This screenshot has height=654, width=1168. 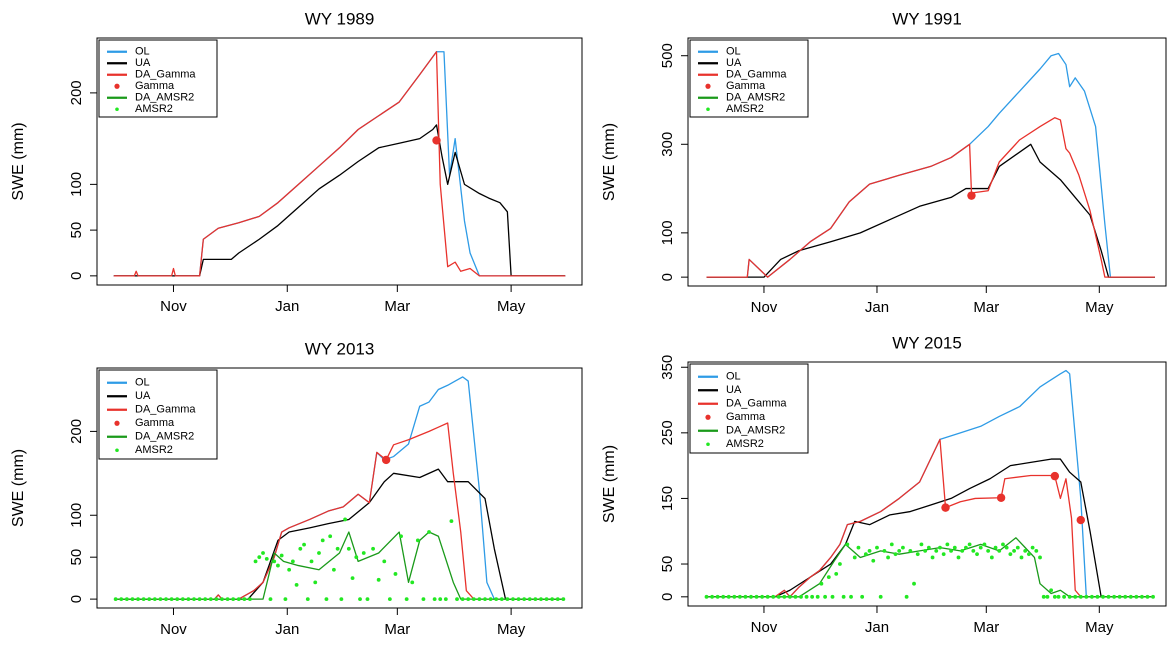 What do you see at coordinates (76, 431) in the screenshot?
I see `y-tick-label: 200` at bounding box center [76, 431].